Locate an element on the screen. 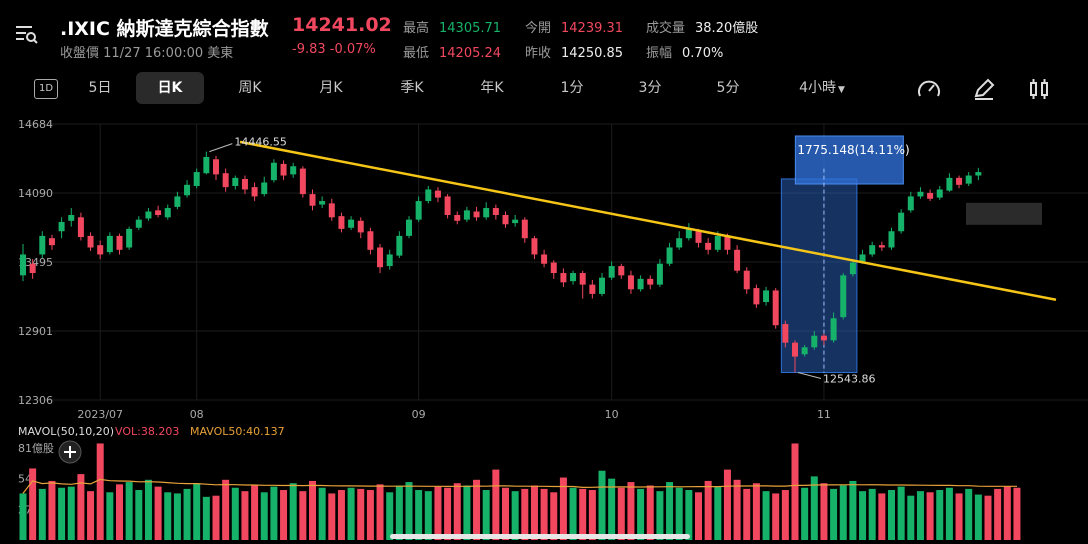  candle-settings-icon is located at coordinates (1039, 89).